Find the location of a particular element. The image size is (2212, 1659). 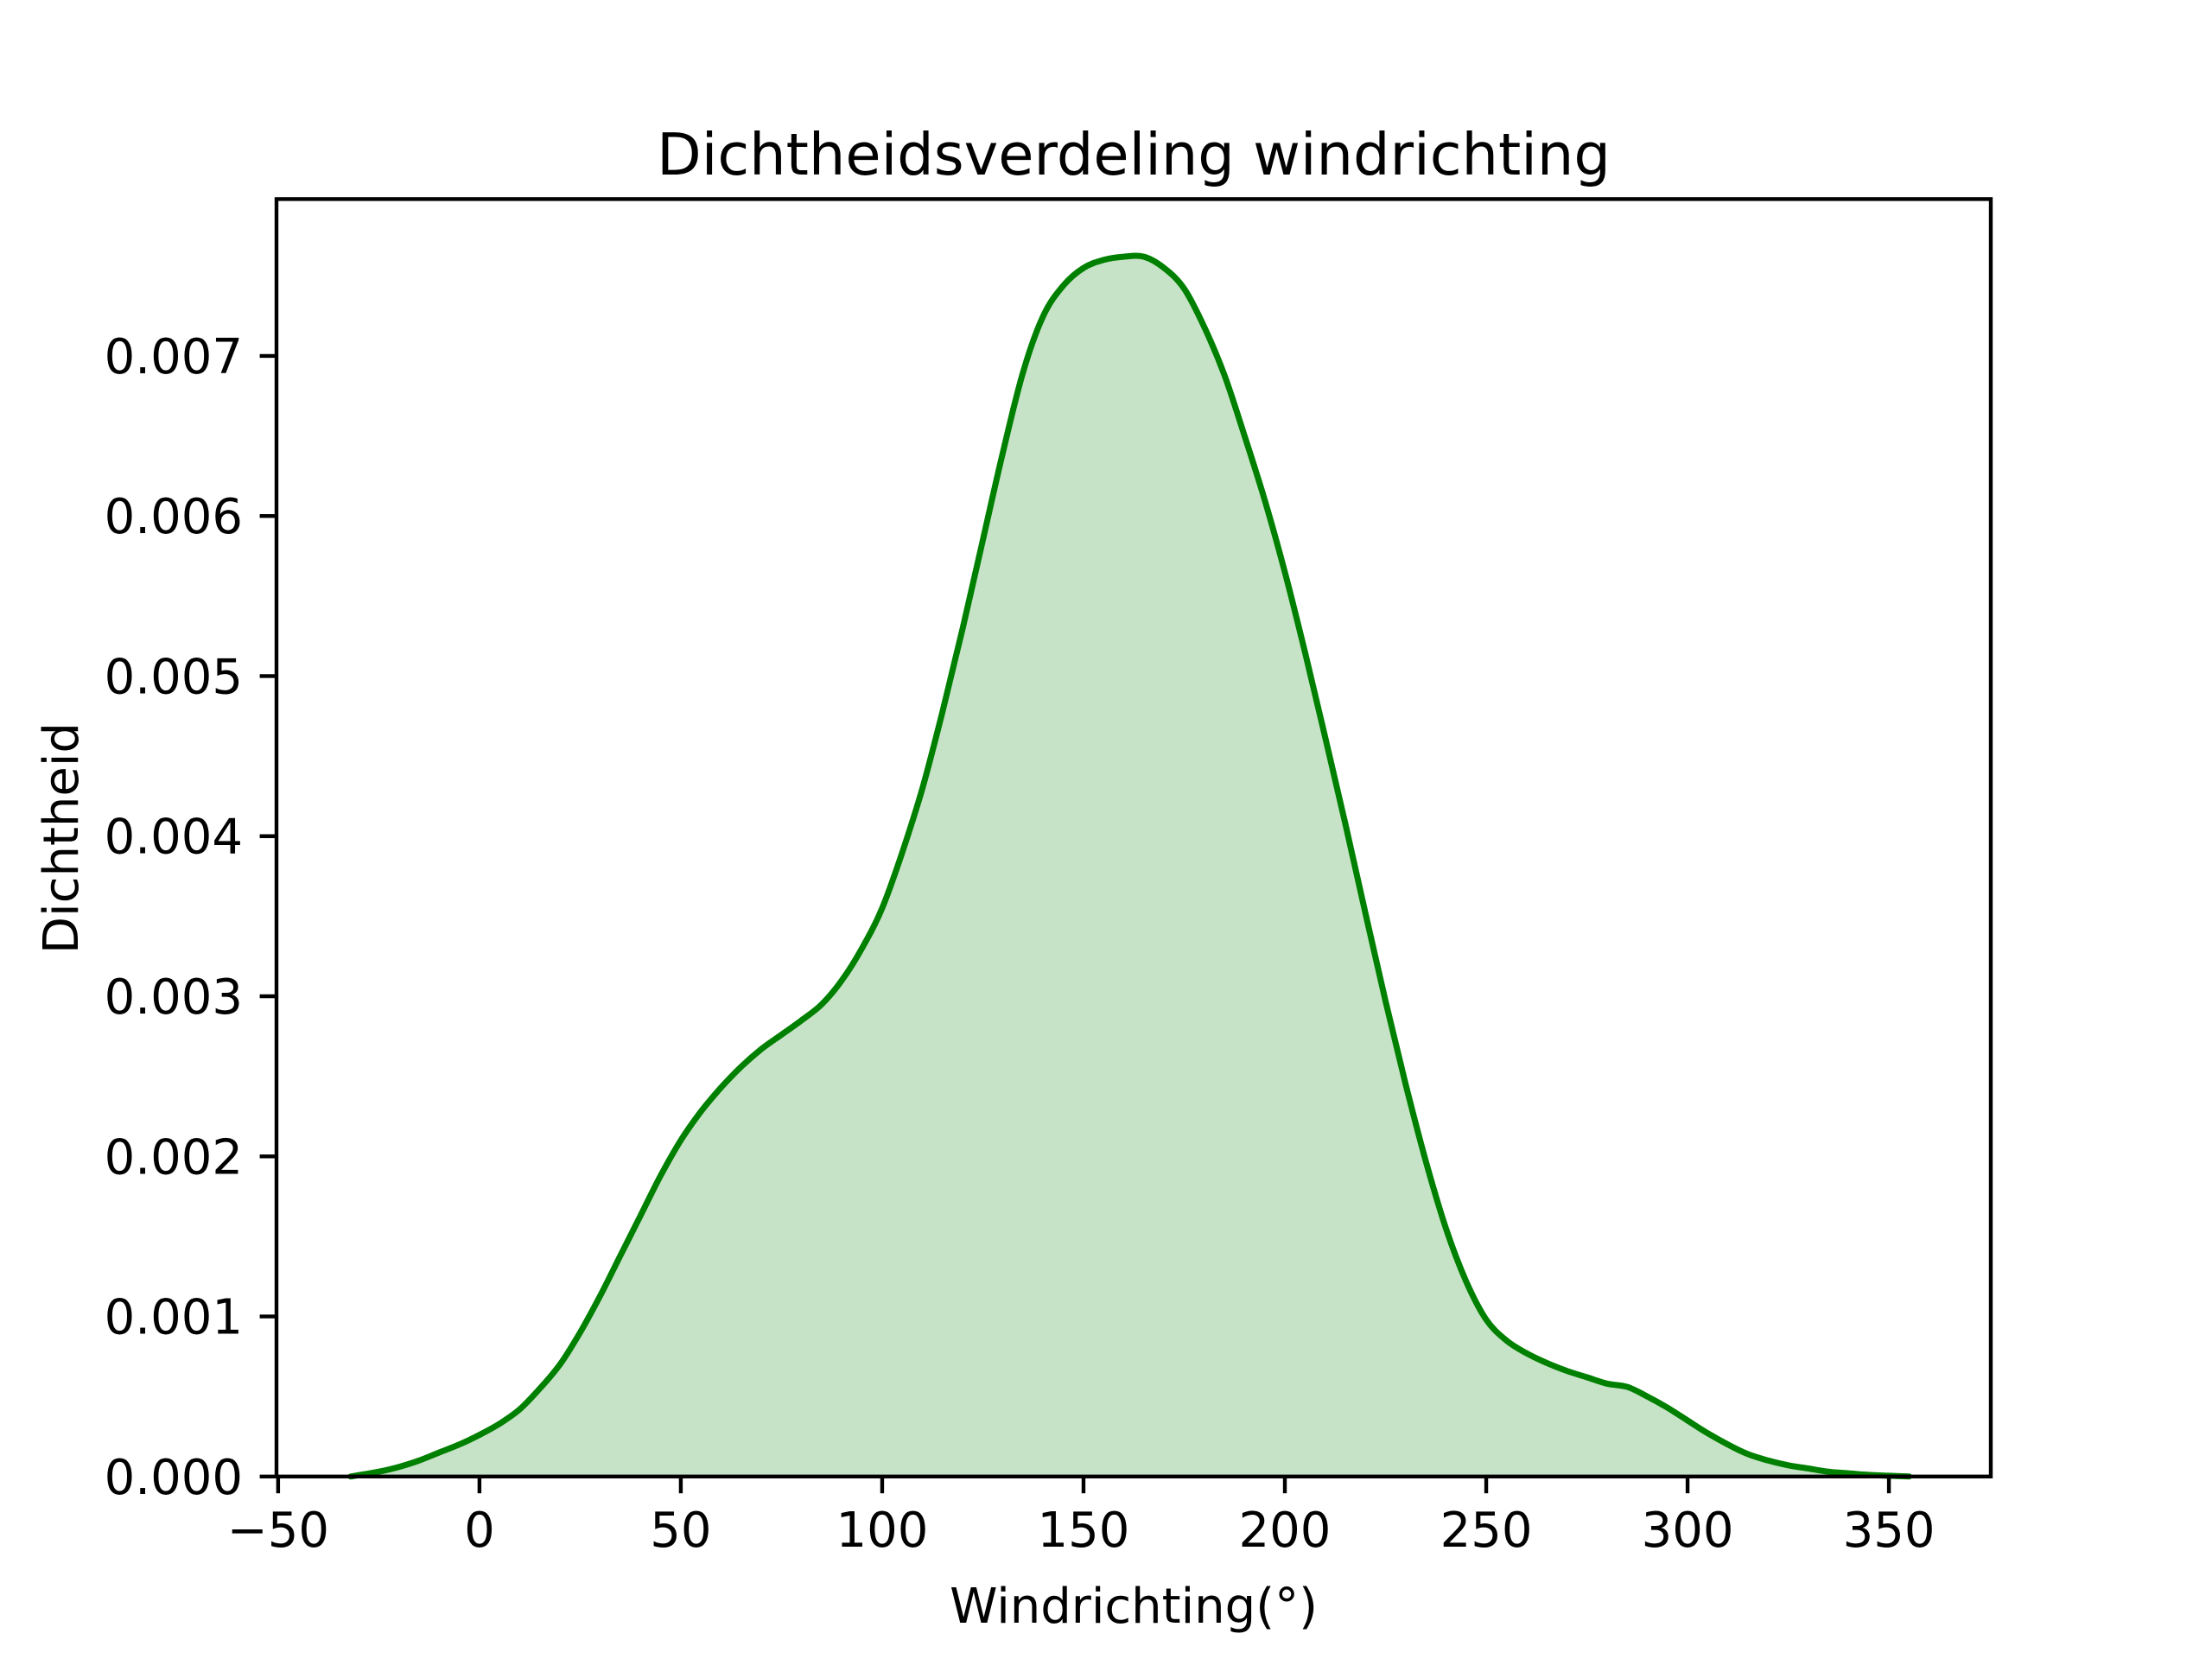

y-axis-label: Dichtheid is located at coordinates (62, 838).